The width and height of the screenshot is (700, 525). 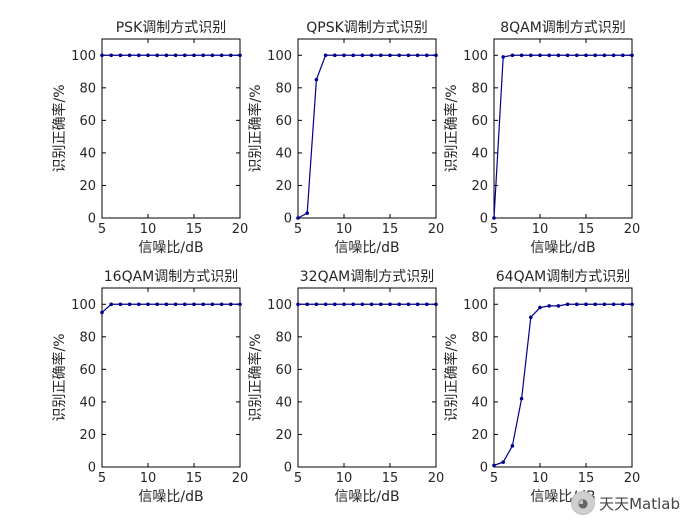 I want to click on watermark-text: 天天Matlab, so click(x=639, y=503).